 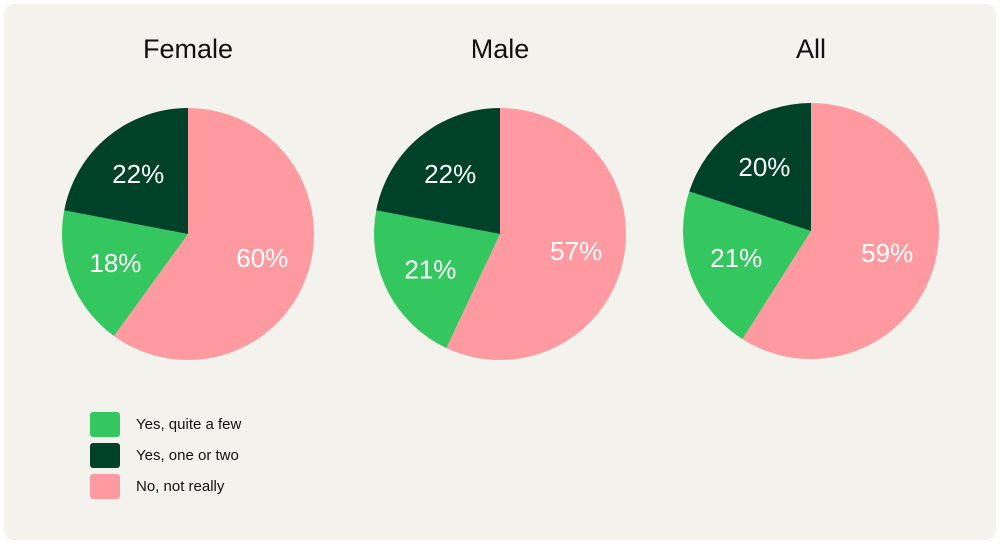 What do you see at coordinates (105, 424) in the screenshot?
I see `legend-swatch-yes-quite-a-few` at bounding box center [105, 424].